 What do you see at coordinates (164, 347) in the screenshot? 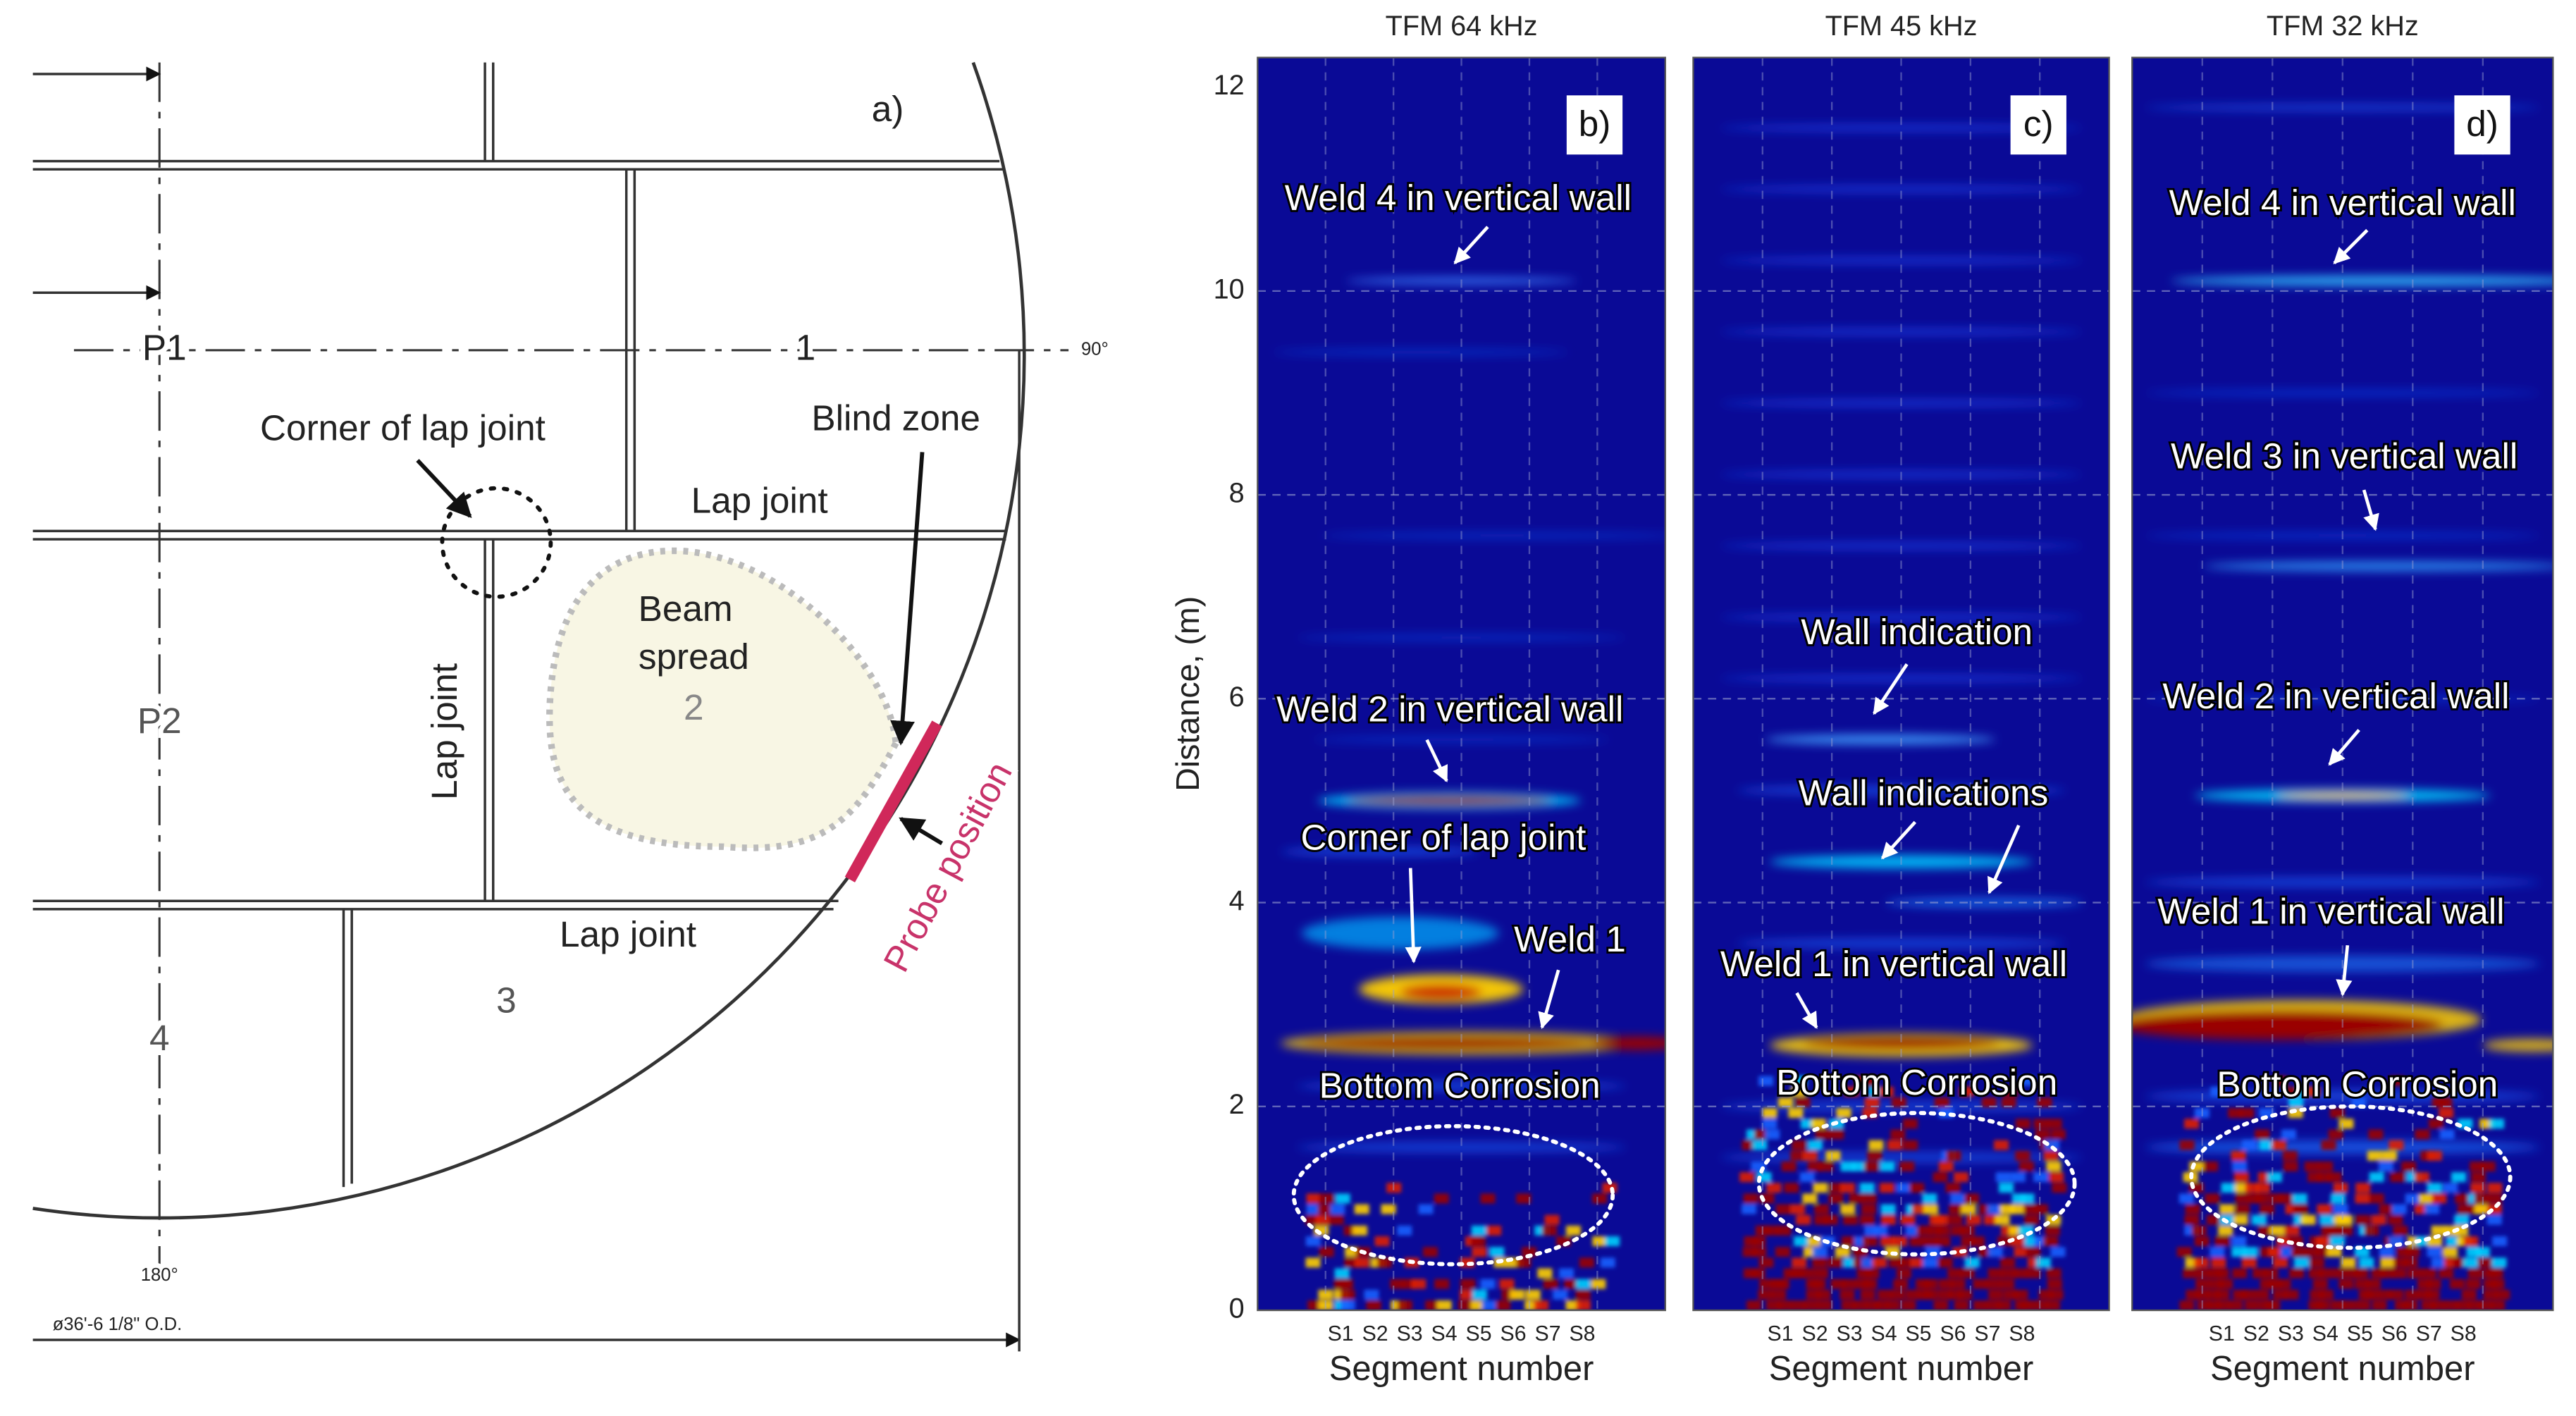
I see `label: P1` at bounding box center [164, 347].